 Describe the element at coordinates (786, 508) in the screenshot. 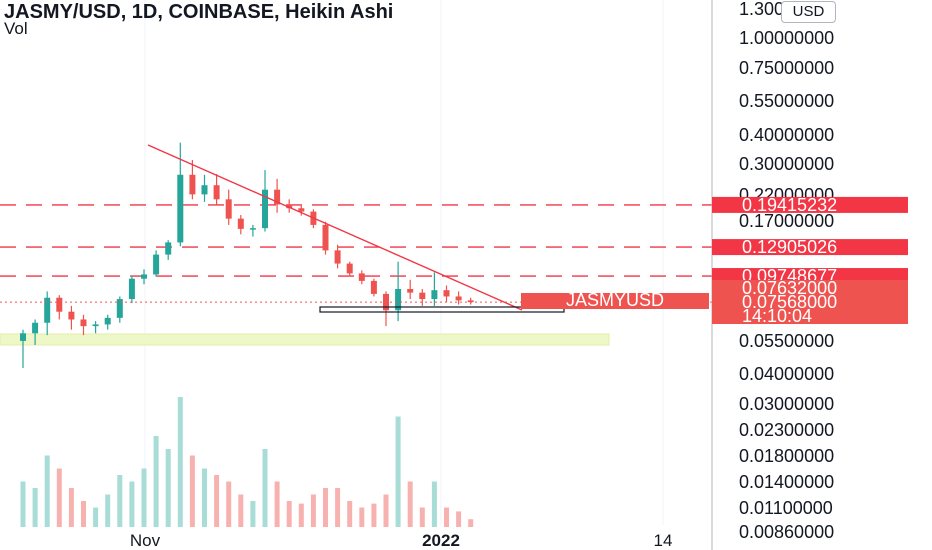

I see `price-tick-label: 0.01100000` at that location.